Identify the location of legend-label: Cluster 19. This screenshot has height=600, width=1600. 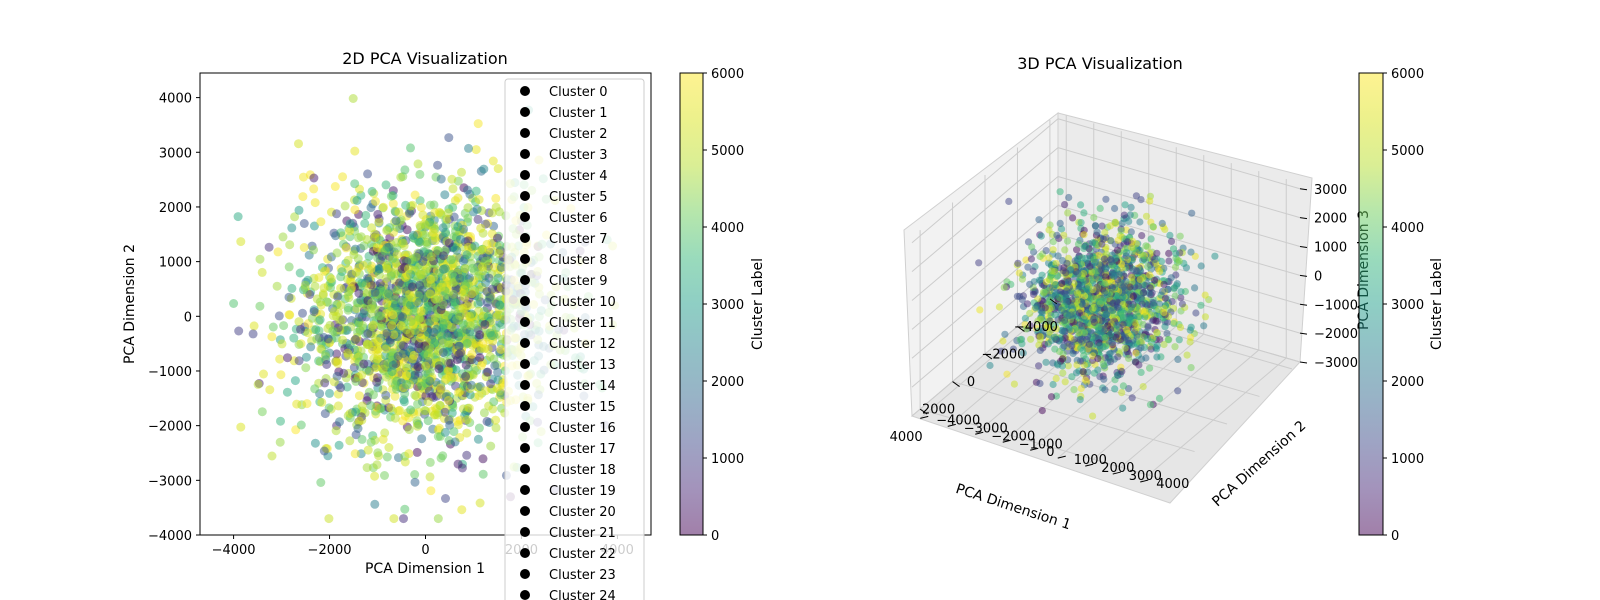
(582, 491).